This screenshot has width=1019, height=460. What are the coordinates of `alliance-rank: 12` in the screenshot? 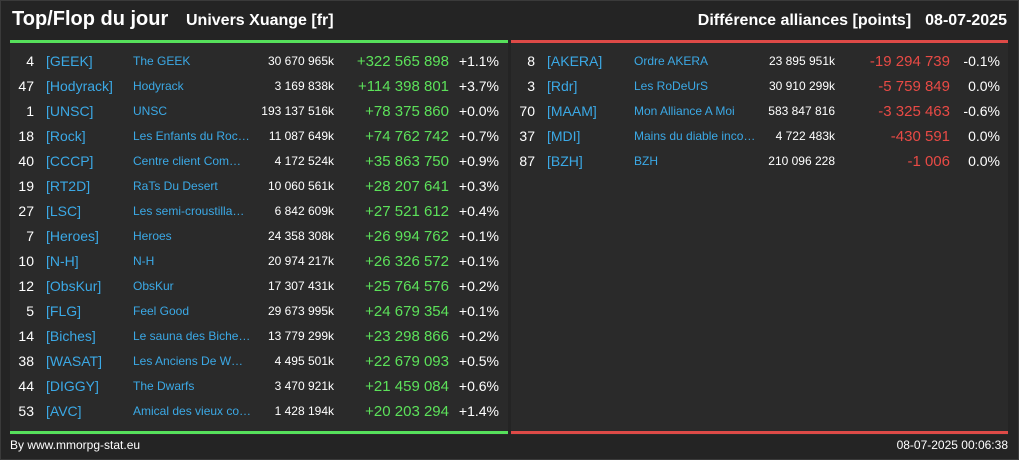 It's located at (26, 286).